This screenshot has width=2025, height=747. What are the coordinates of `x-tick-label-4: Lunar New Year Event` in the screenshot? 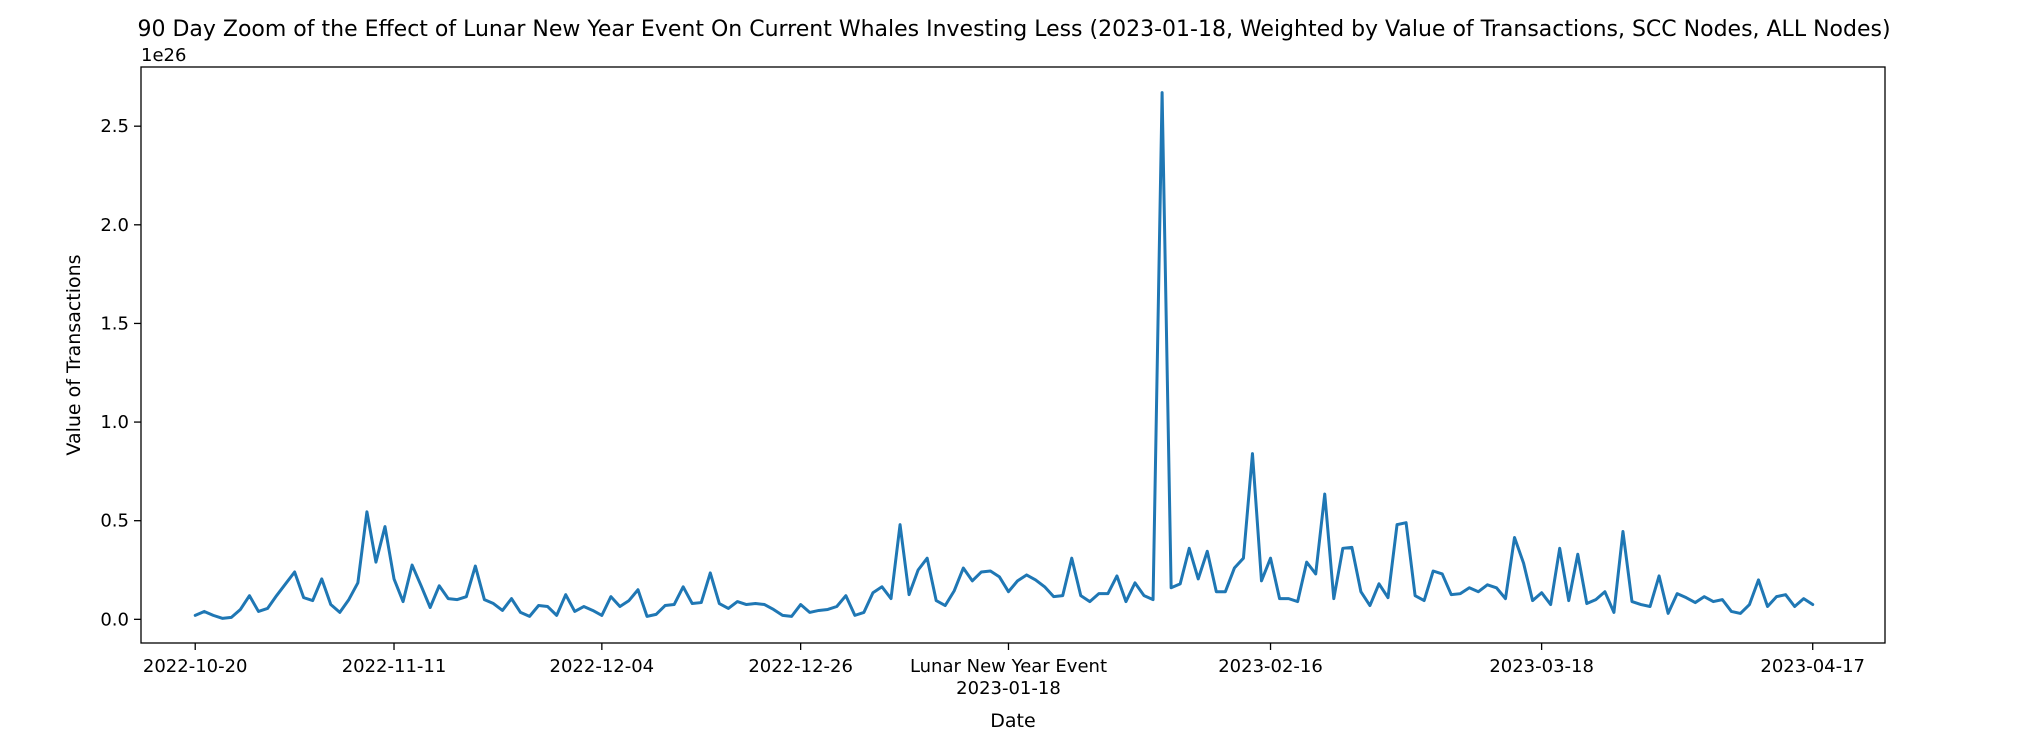 It's located at (1008, 666).